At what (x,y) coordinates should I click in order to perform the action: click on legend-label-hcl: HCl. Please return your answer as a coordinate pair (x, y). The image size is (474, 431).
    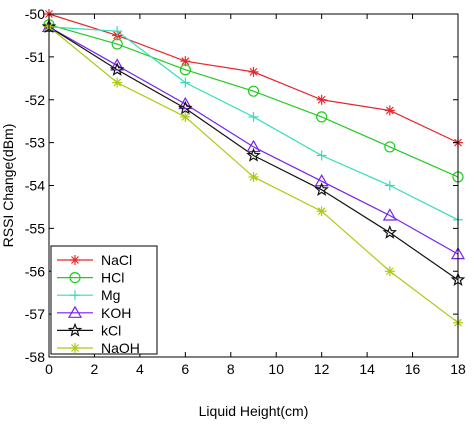
    Looking at the image, I should click on (112, 278).